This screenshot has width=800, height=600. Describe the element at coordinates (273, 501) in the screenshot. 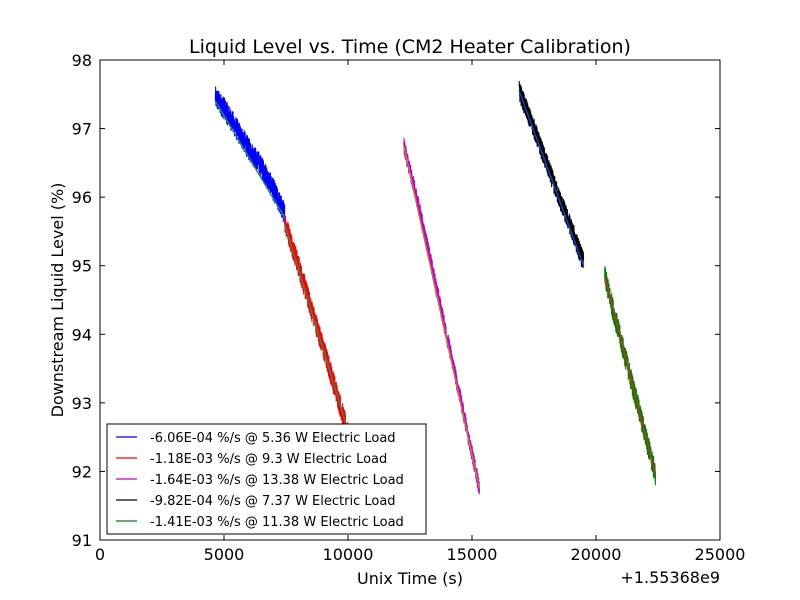

I see `legend-label: -9.82E-04 %/s @ 7.37 W Electric Load` at that location.